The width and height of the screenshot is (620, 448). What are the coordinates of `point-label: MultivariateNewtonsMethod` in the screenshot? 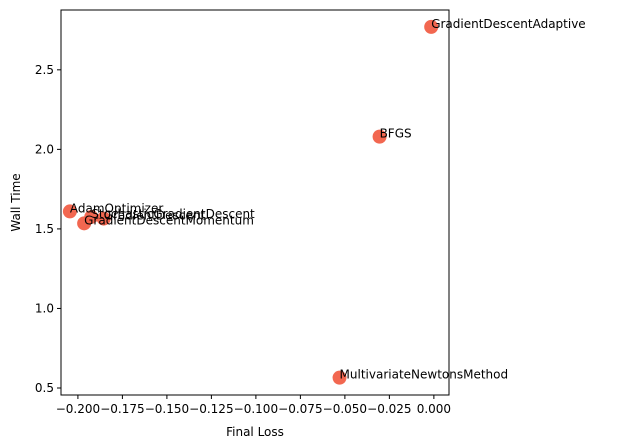 It's located at (424, 375).